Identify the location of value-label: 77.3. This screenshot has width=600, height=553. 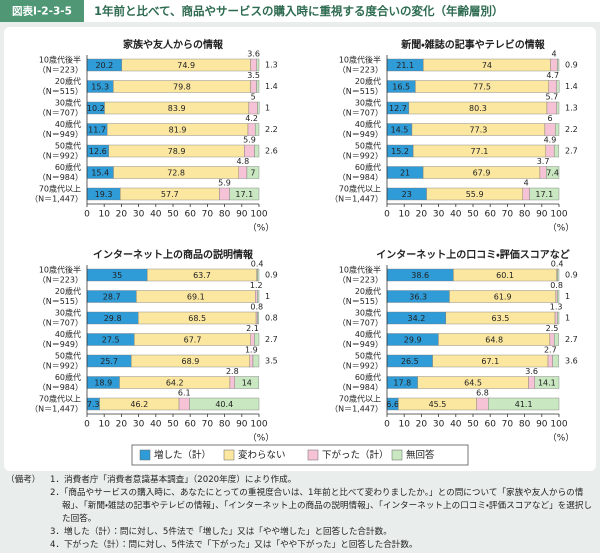
(479, 130).